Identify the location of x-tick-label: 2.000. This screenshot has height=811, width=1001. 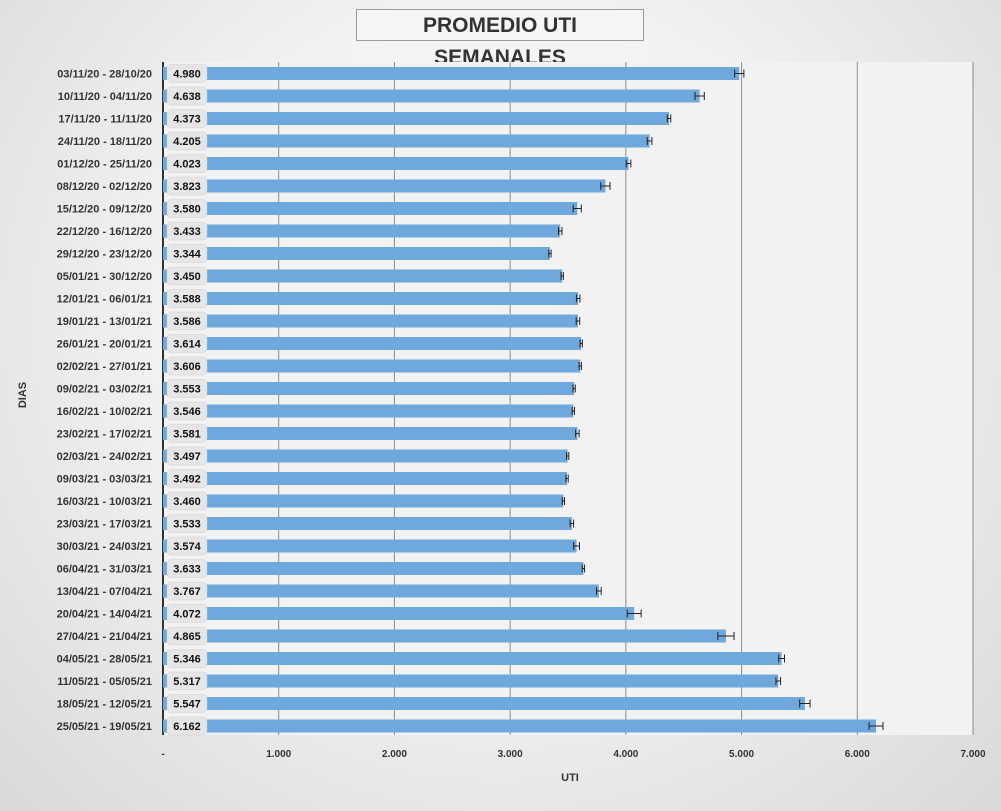
(394, 754).